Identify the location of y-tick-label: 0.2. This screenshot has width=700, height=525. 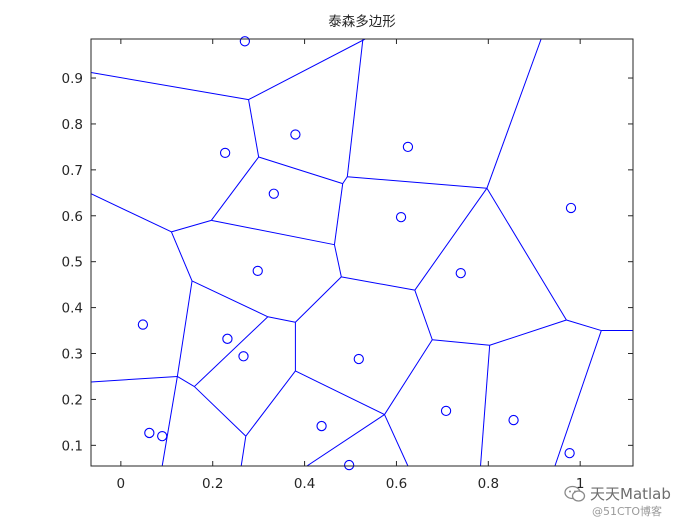
(72, 400).